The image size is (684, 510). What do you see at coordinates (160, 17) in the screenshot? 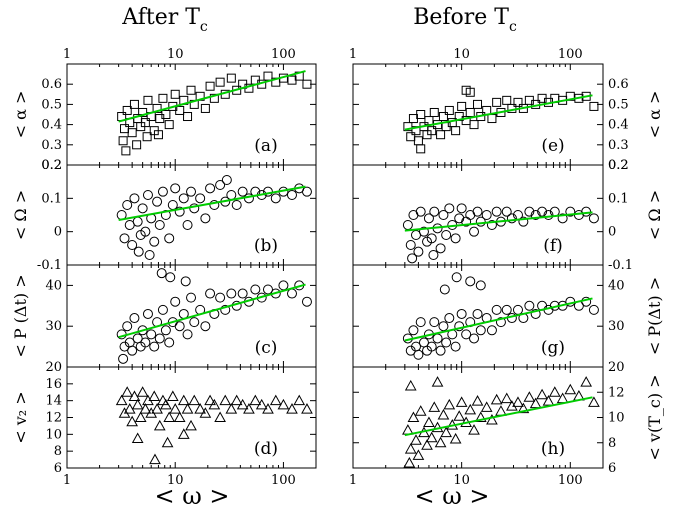
I see `title-after-main: After T` at bounding box center [160, 17].